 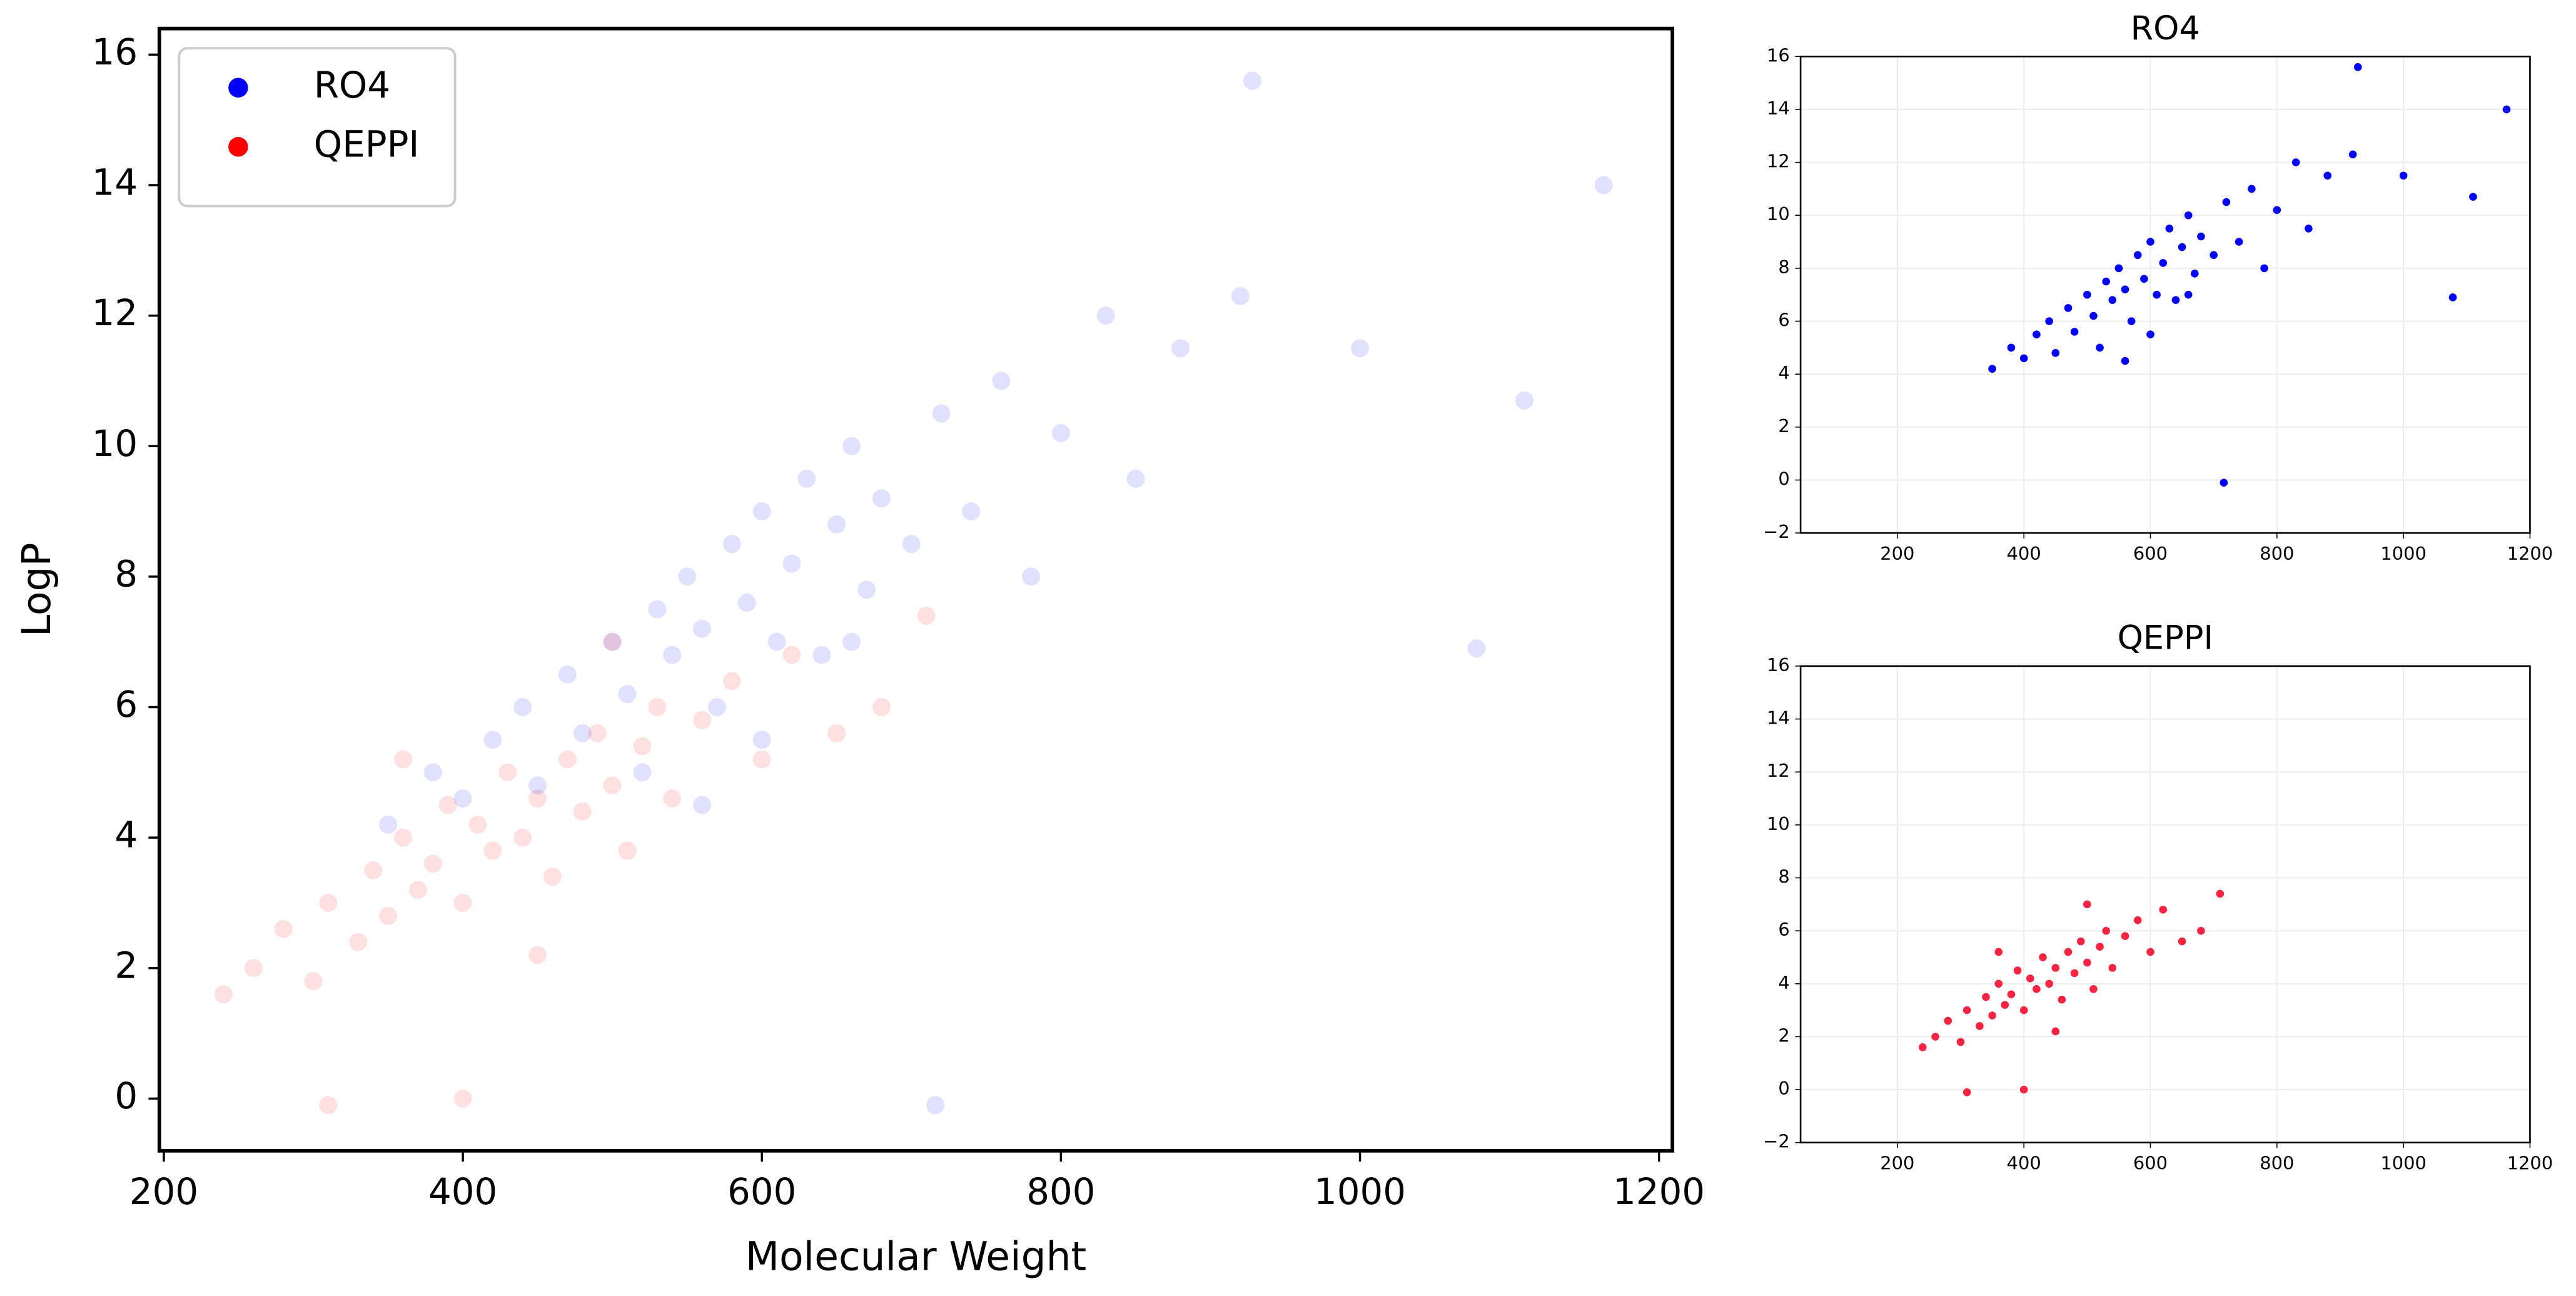 What do you see at coordinates (1778, 214) in the screenshot?
I see `y-tick-label: 10` at bounding box center [1778, 214].